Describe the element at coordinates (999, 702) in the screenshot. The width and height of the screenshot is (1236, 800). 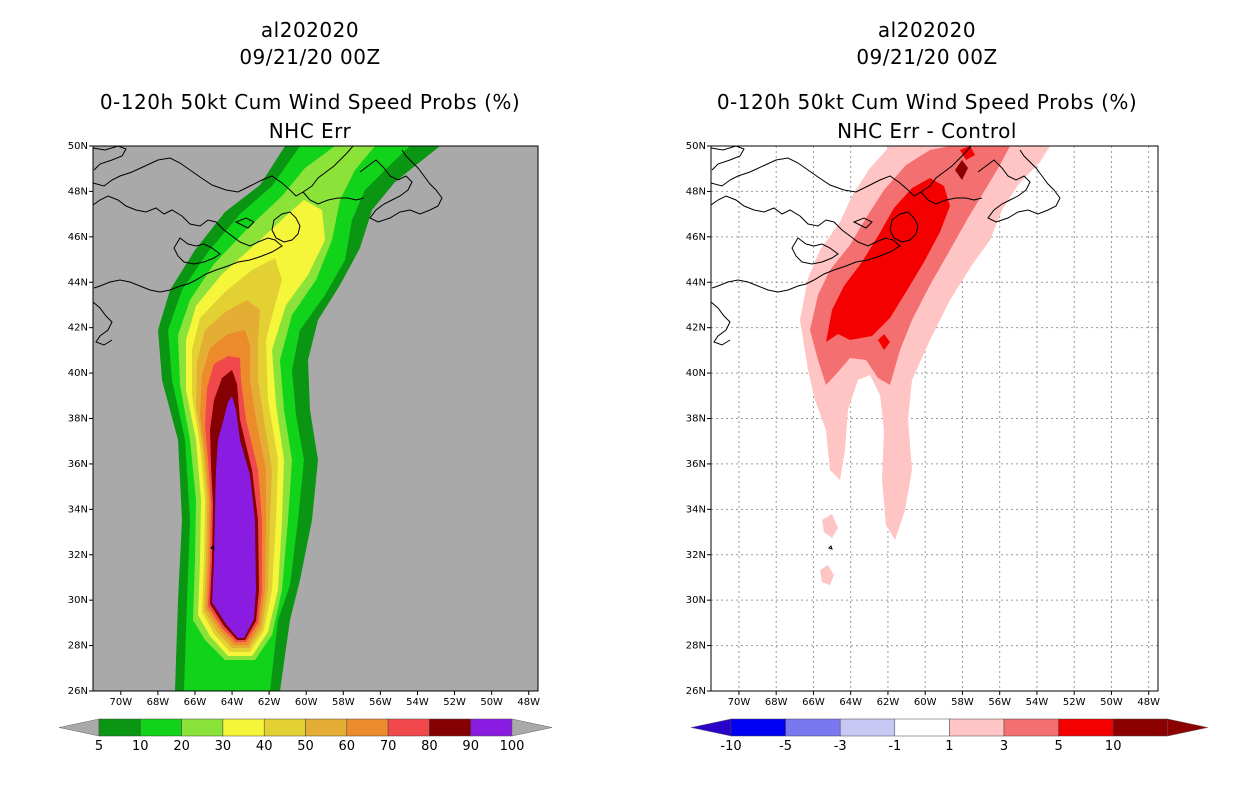
I see `right-xtick-label: 56W` at that location.